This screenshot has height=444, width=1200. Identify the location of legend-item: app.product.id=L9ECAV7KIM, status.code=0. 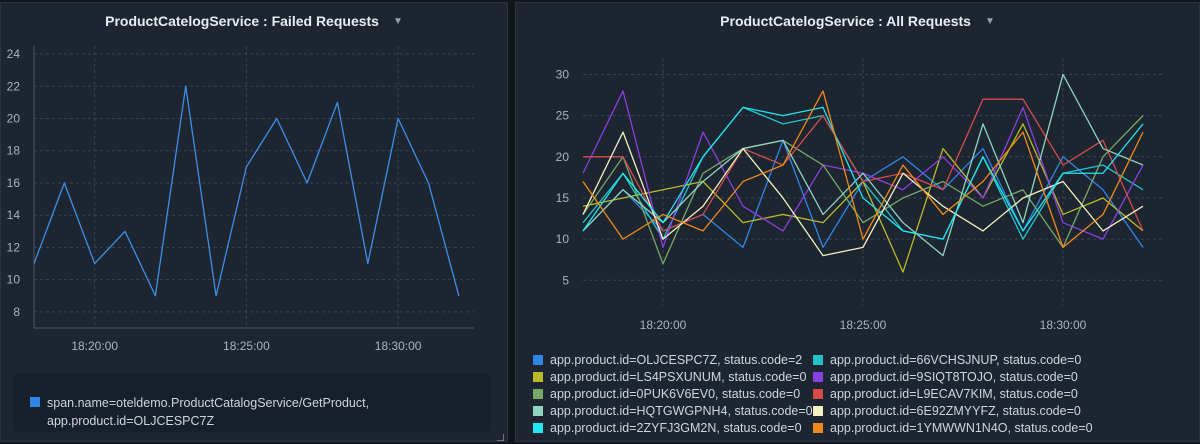
(945, 394).